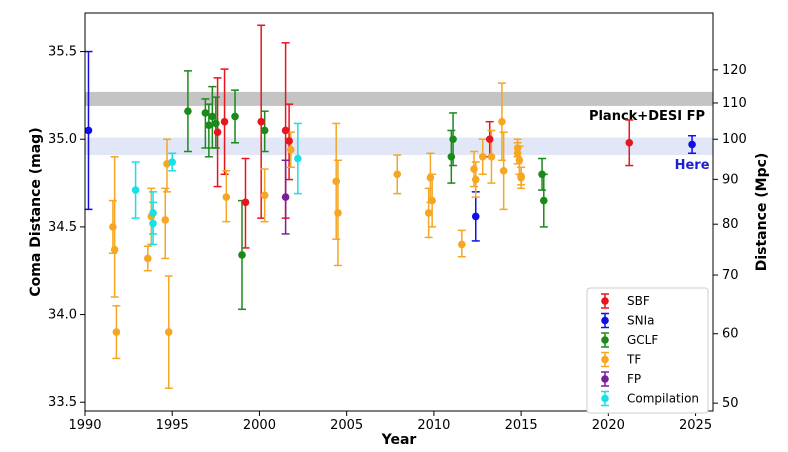 The image size is (788, 452). What do you see at coordinates (692, 165) in the screenshot?
I see `here-annotation: Here` at bounding box center [692, 165].